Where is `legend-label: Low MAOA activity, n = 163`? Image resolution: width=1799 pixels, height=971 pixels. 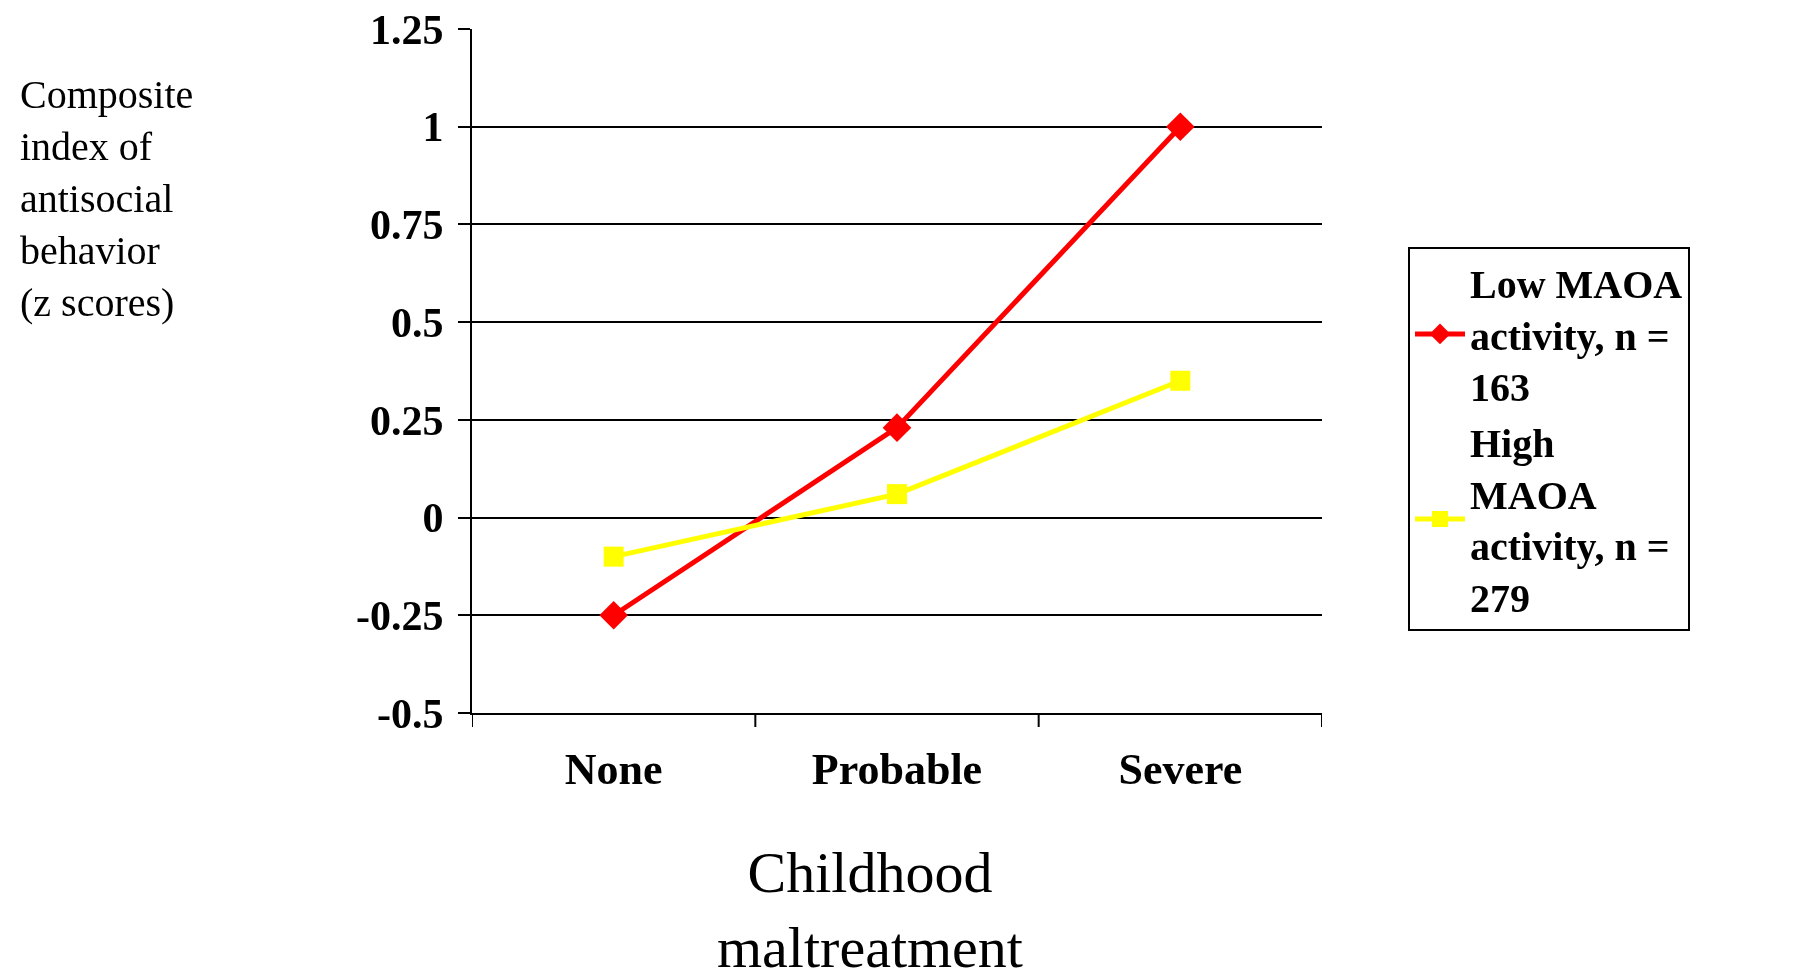
legend-label: Low MAOA activity, n = 163 is located at coordinates (1576, 336).